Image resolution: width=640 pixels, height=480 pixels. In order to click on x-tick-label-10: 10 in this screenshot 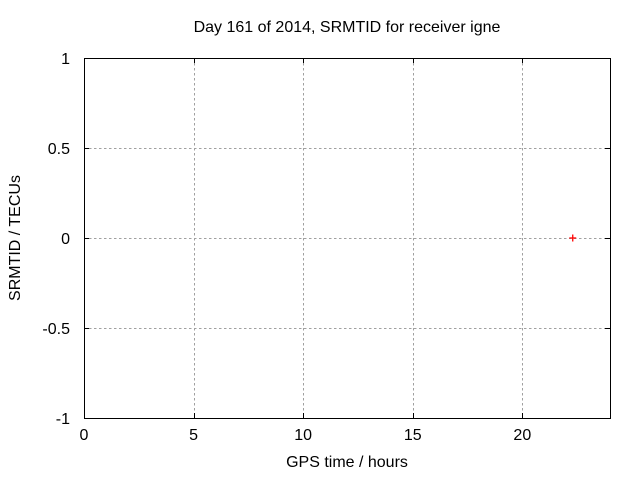, I will do `click(303, 435)`.